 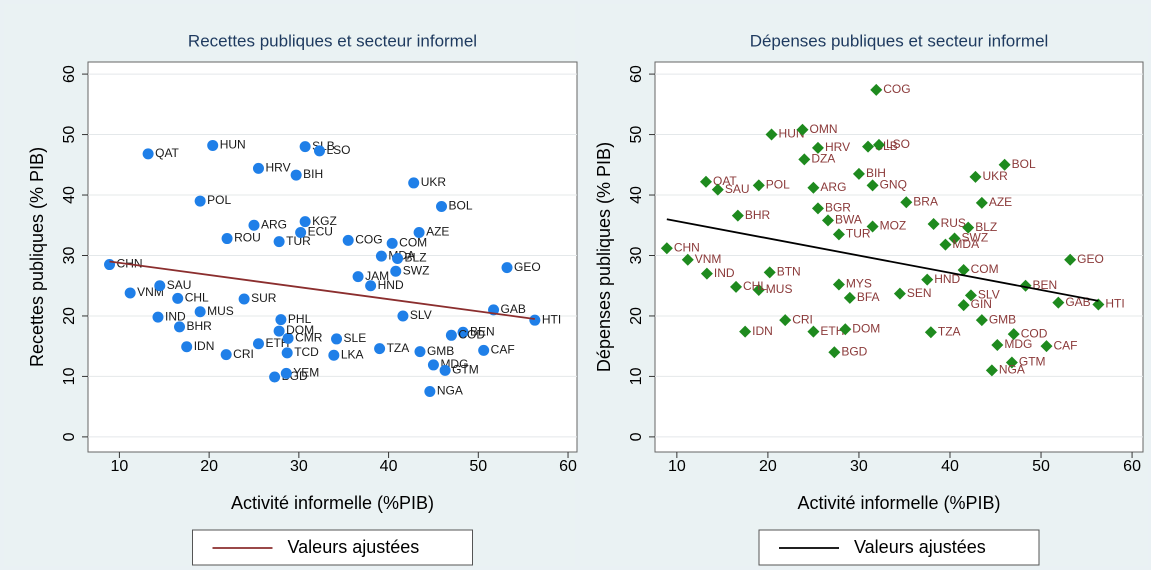 I want to click on point-label: SWZ, so click(x=416, y=270).